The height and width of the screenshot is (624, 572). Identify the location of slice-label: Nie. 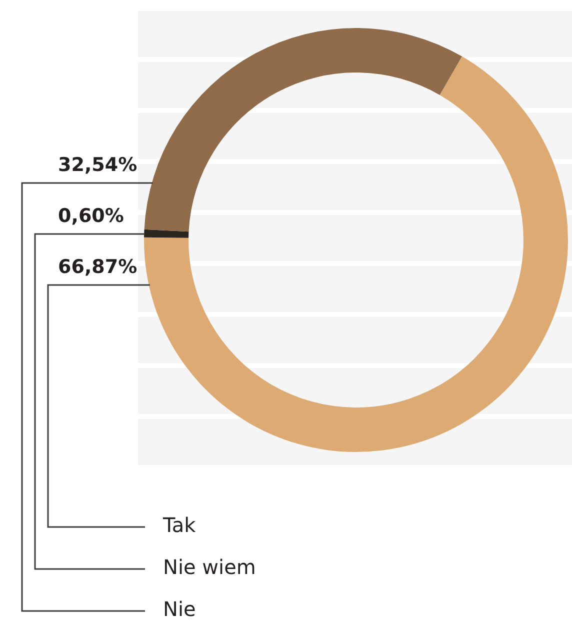
(179, 609).